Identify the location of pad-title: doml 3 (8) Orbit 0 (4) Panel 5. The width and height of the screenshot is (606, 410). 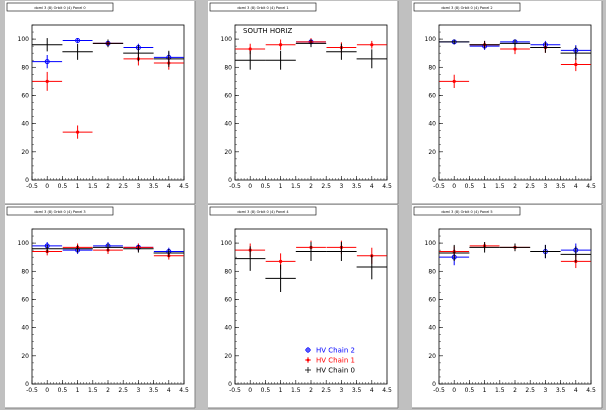
(466, 212).